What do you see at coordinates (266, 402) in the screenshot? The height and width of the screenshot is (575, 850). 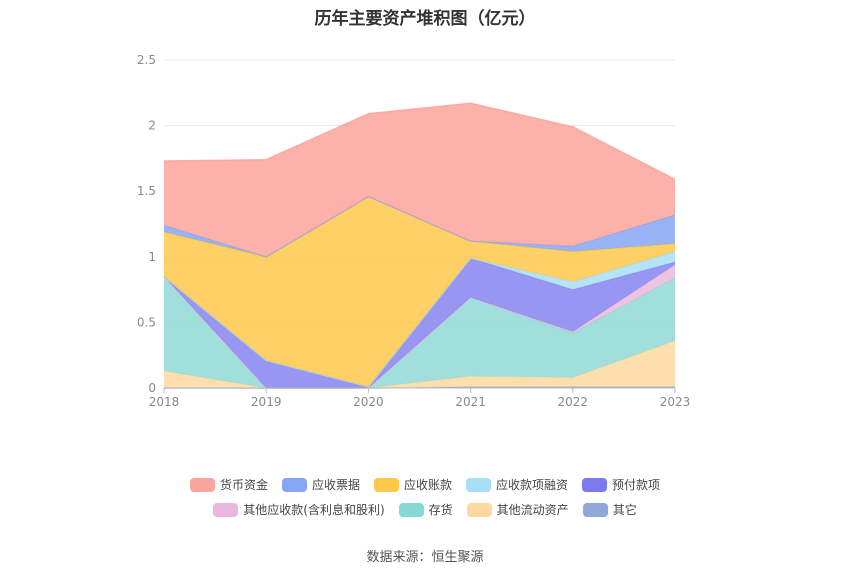 I see `x-tick-label: 2019` at bounding box center [266, 402].